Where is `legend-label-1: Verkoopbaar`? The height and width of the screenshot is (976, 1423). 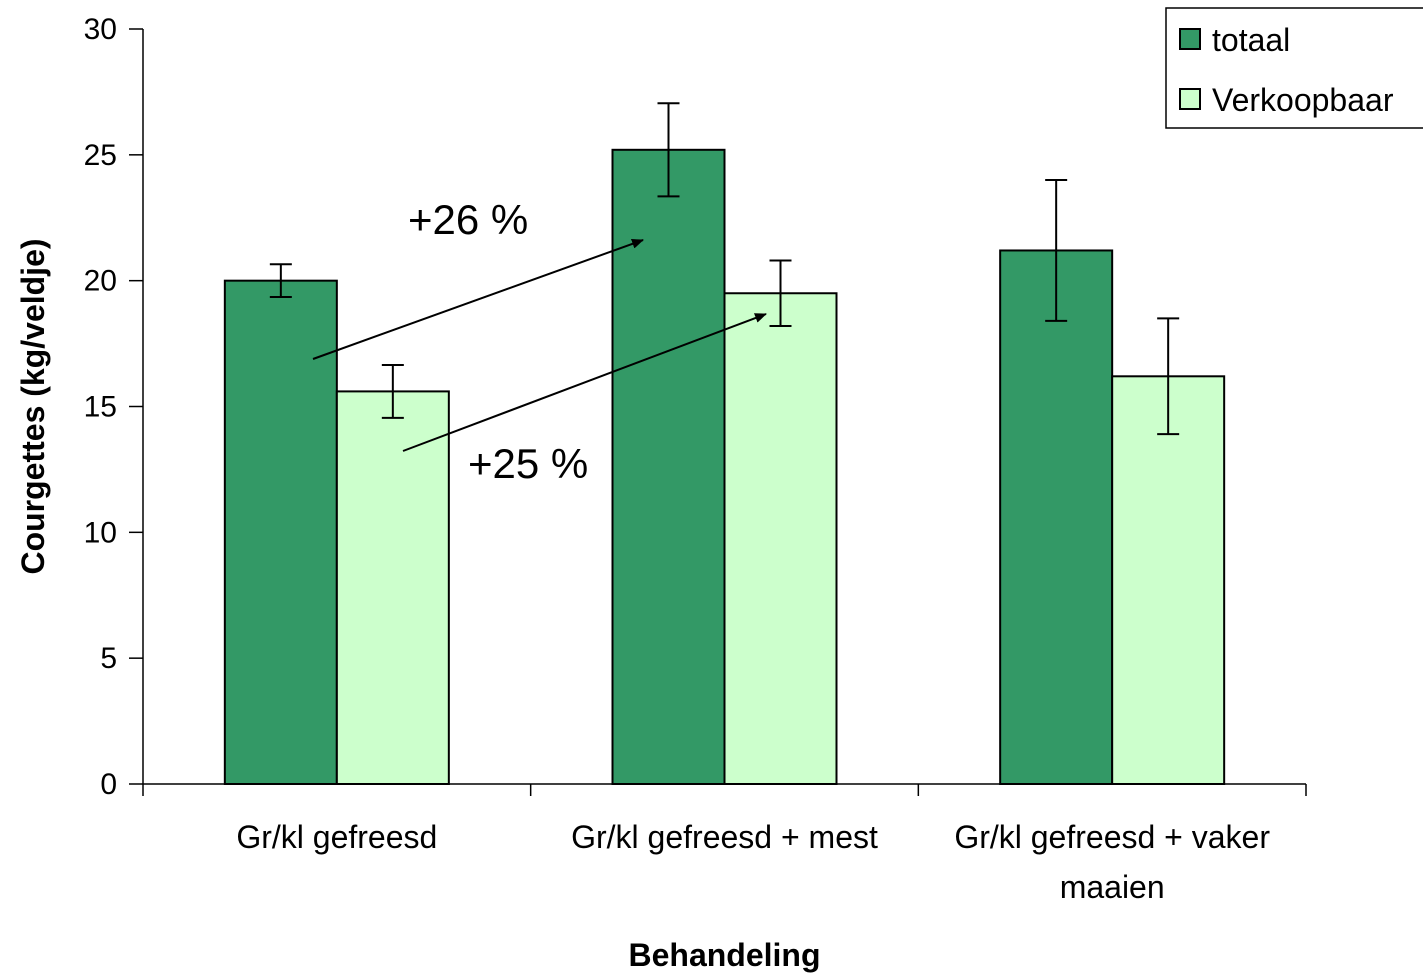
legend-label-1: Verkoopbaar is located at coordinates (1303, 100).